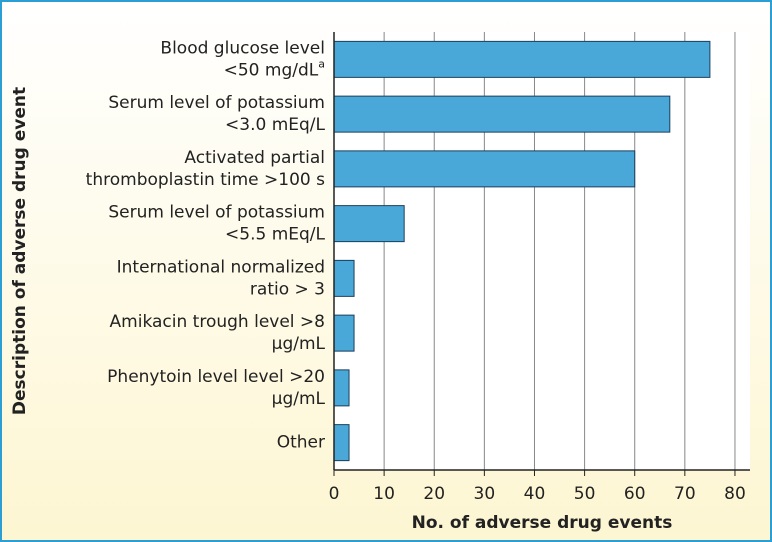  I want to click on x-tick-label: 60, so click(635, 494).